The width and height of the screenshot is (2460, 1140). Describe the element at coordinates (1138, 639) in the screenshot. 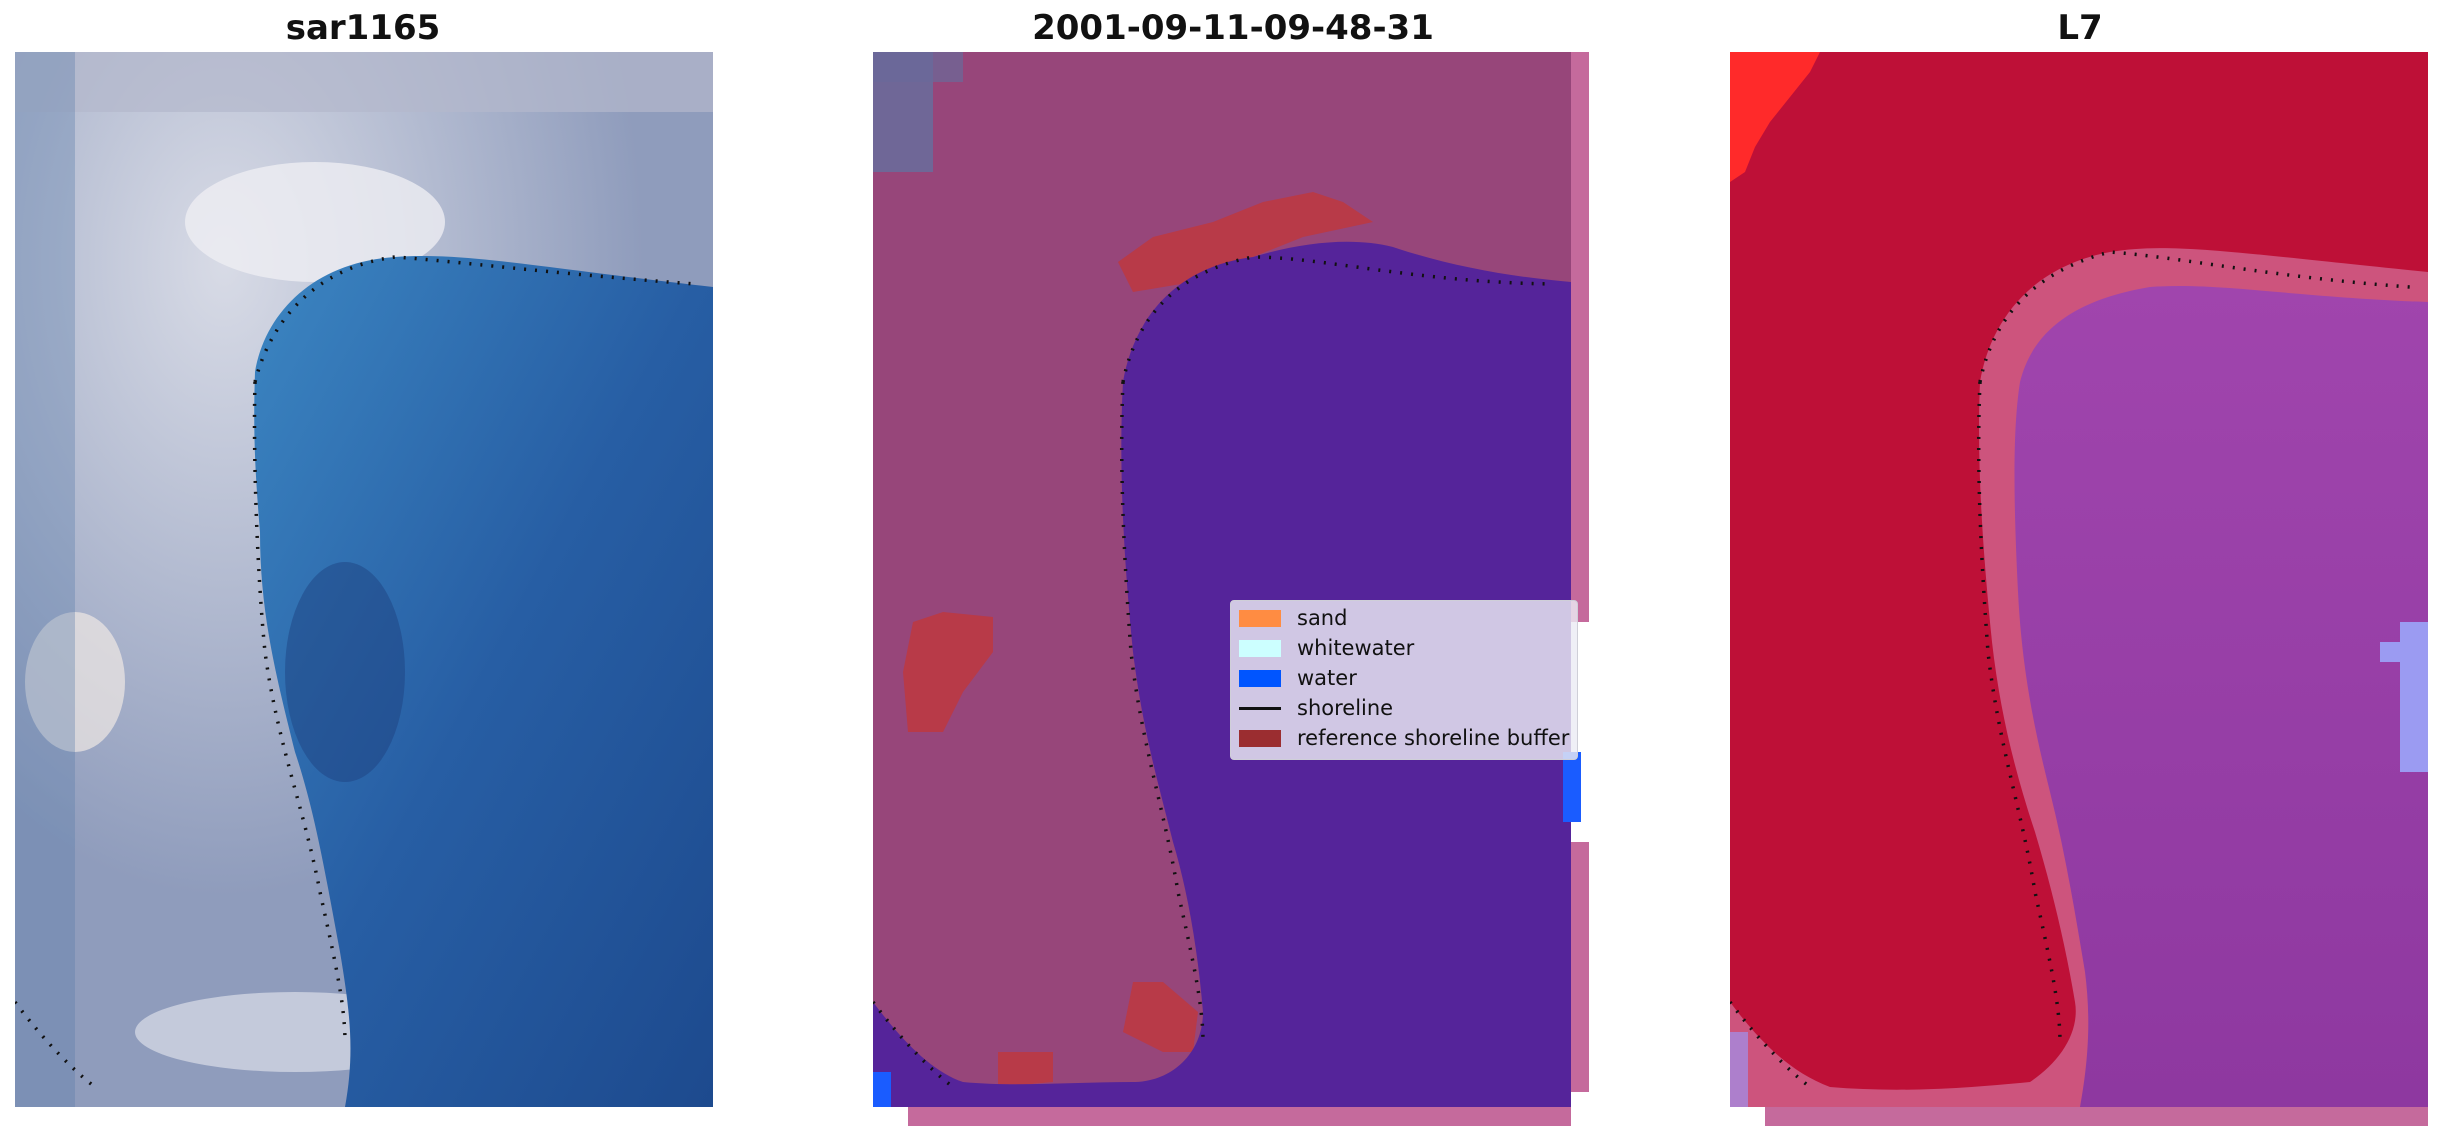

I see `reference-shoreline-buffer` at that location.